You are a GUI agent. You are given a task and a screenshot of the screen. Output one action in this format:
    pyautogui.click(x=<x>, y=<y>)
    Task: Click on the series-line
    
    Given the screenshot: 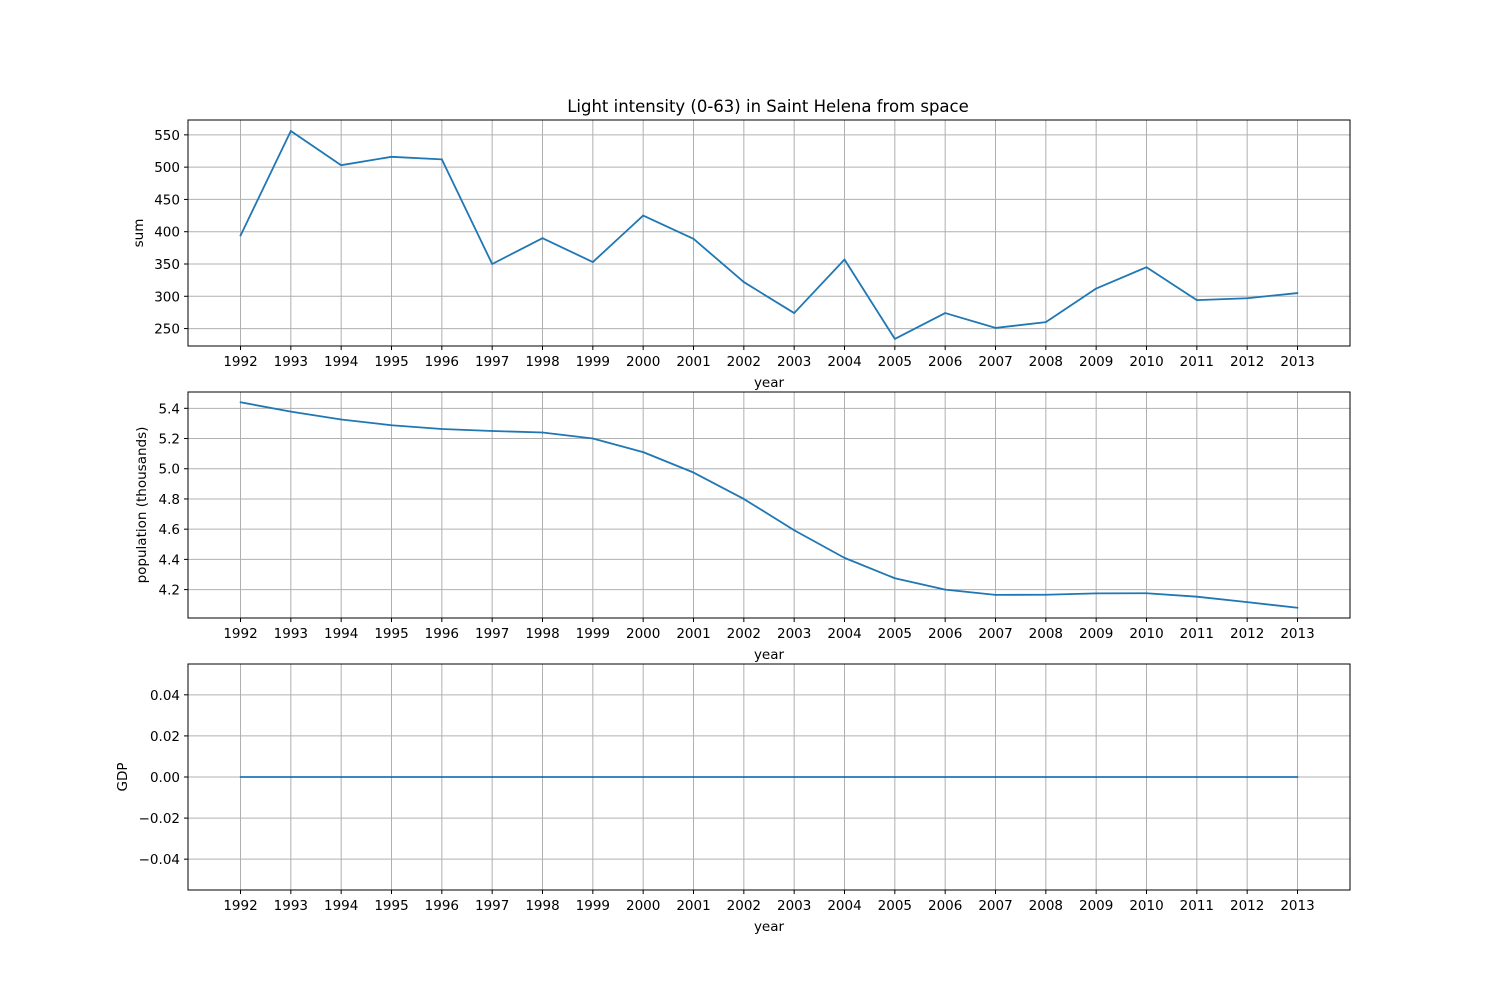 What is the action you would take?
    pyautogui.click(x=769, y=505)
    